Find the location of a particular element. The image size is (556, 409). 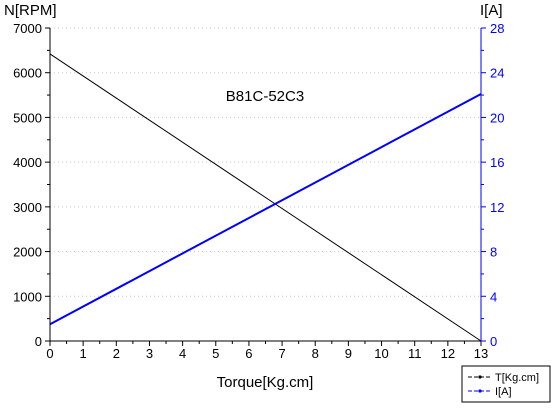

y-right-tick-label-4: 16 is located at coordinates (497, 162).